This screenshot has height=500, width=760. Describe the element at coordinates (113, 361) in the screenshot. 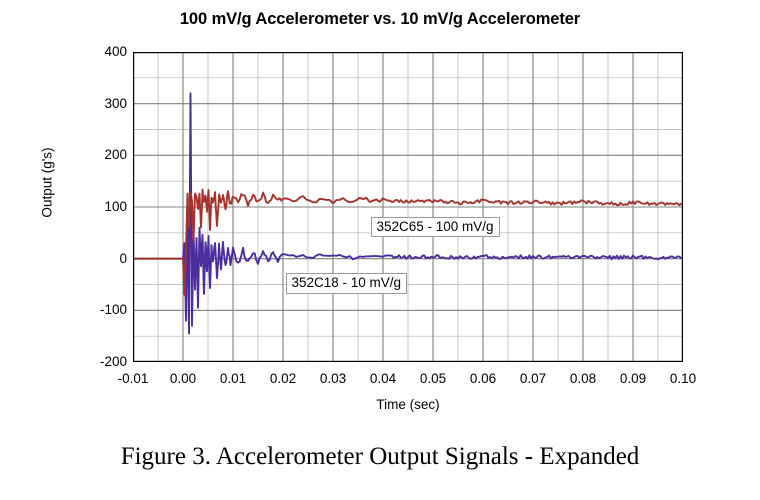

I see `y-axis-tick-label: -200` at that location.